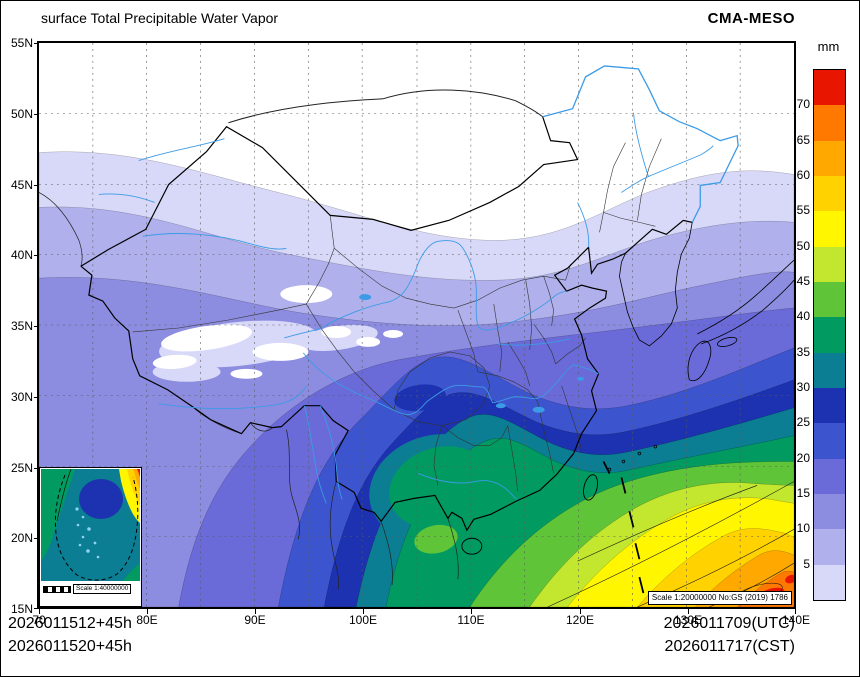 Image resolution: width=860 pixels, height=677 pixels. What do you see at coordinates (803, 316) in the screenshot?
I see `colorbar-tick-label: 40` at bounding box center [803, 316].